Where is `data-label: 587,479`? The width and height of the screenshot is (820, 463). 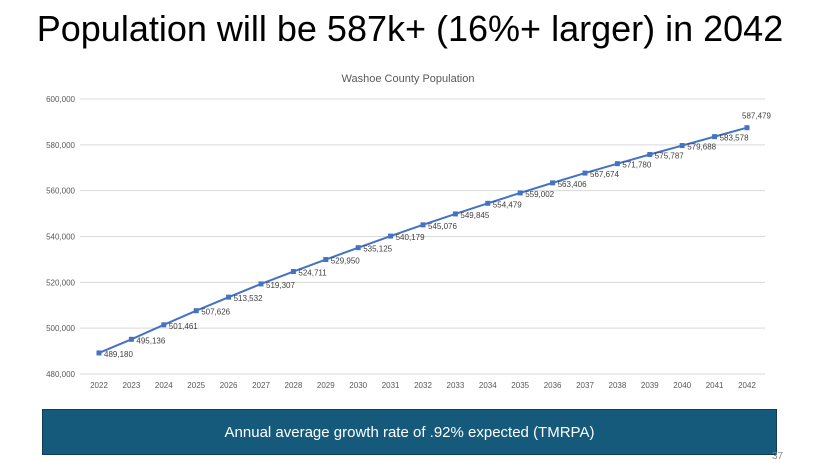
data-label: 587,479 is located at coordinates (756, 116).